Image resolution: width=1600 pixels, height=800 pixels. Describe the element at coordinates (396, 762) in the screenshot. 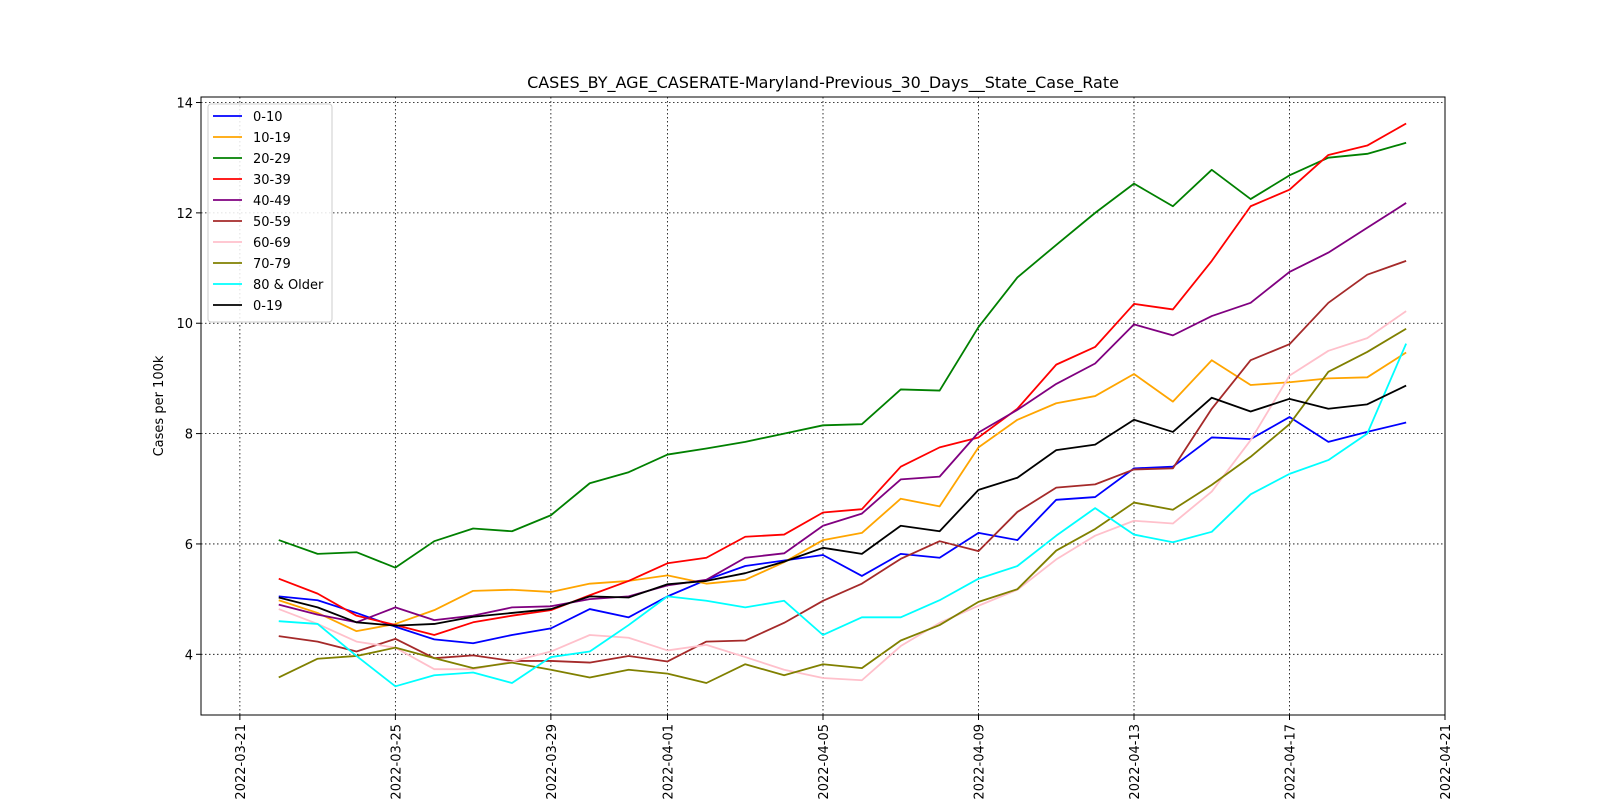

I see `x-tick-label: 2022-03-25` at that location.